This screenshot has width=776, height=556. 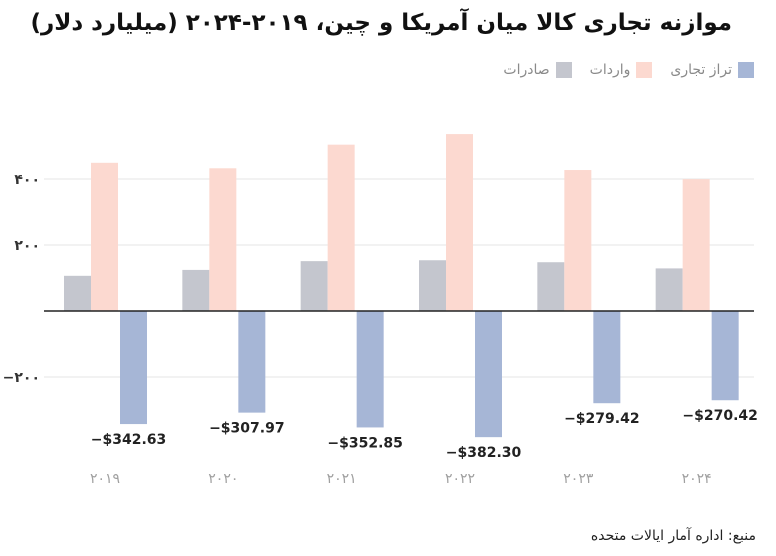 What do you see at coordinates (610, 70) in the screenshot?
I see `legend-label-imports: واردات` at bounding box center [610, 70].